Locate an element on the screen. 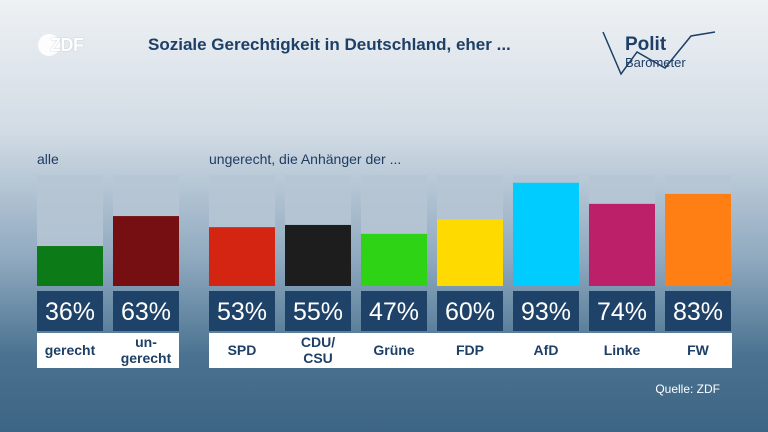  category-label: Grüne is located at coordinates (393, 350).